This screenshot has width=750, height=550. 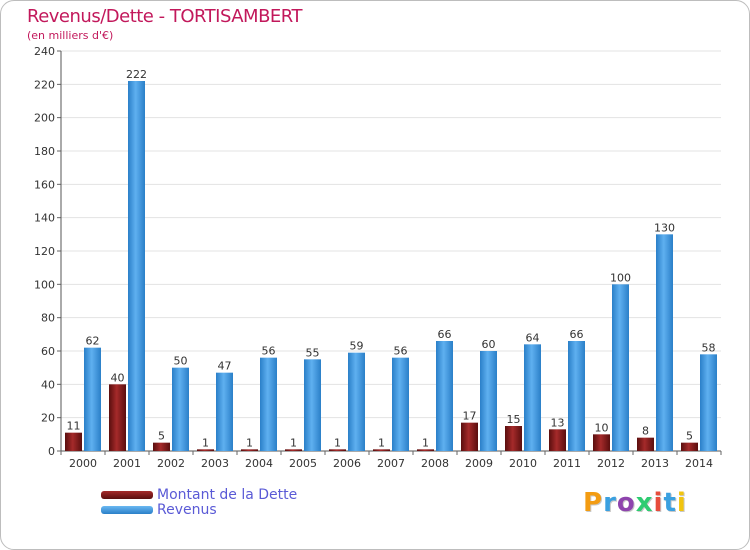 I want to click on data-label-revenus: 222, so click(x=136, y=74).